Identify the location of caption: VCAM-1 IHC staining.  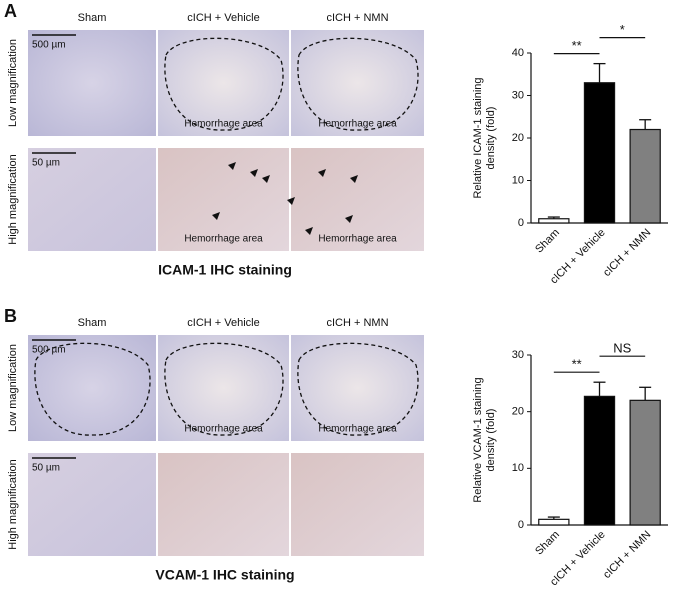
(224, 575).